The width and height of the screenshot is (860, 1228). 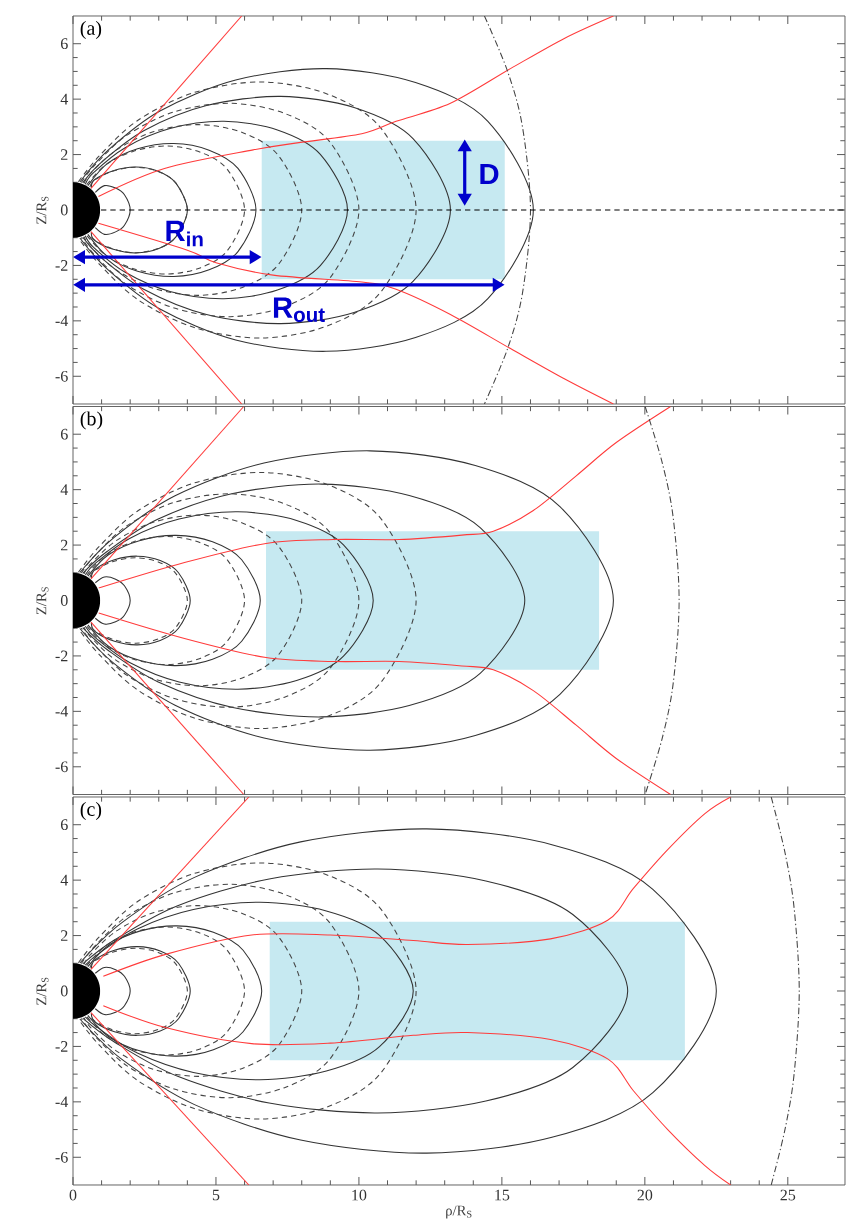 I want to click on x-tick-label: 10, so click(x=359, y=1195).